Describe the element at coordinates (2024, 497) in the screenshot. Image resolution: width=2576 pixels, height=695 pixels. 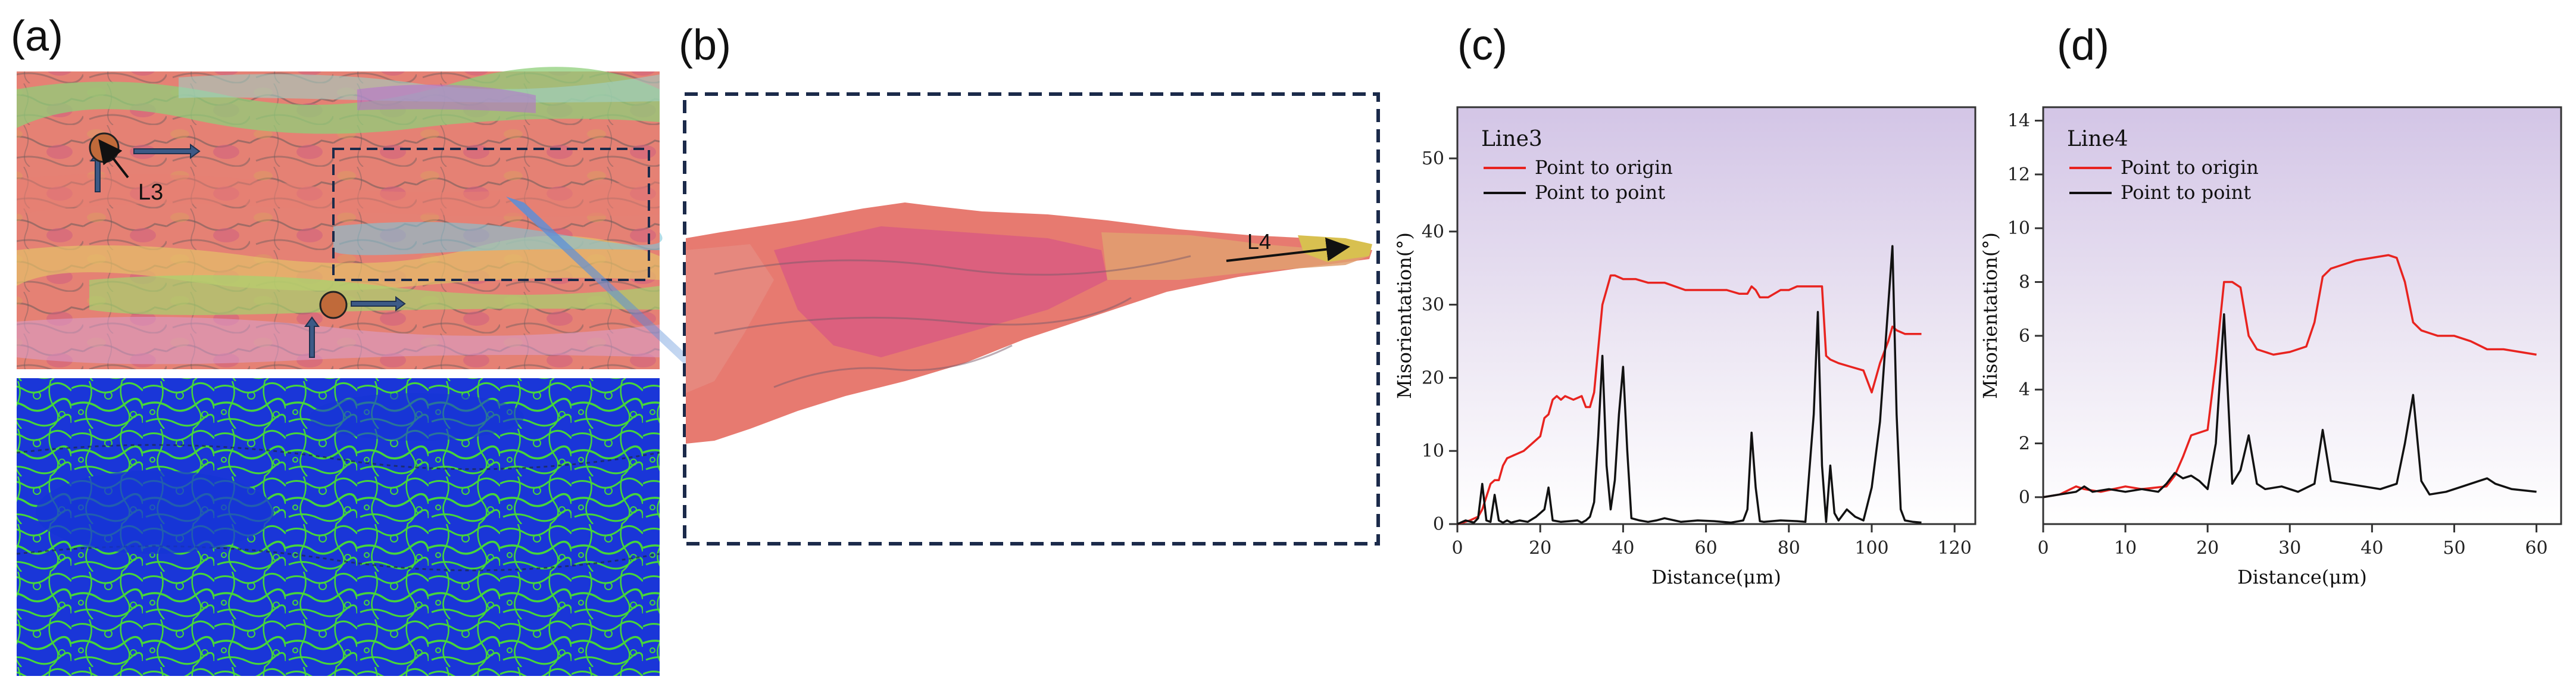
I see `chart-d-ytick-label: 0` at that location.